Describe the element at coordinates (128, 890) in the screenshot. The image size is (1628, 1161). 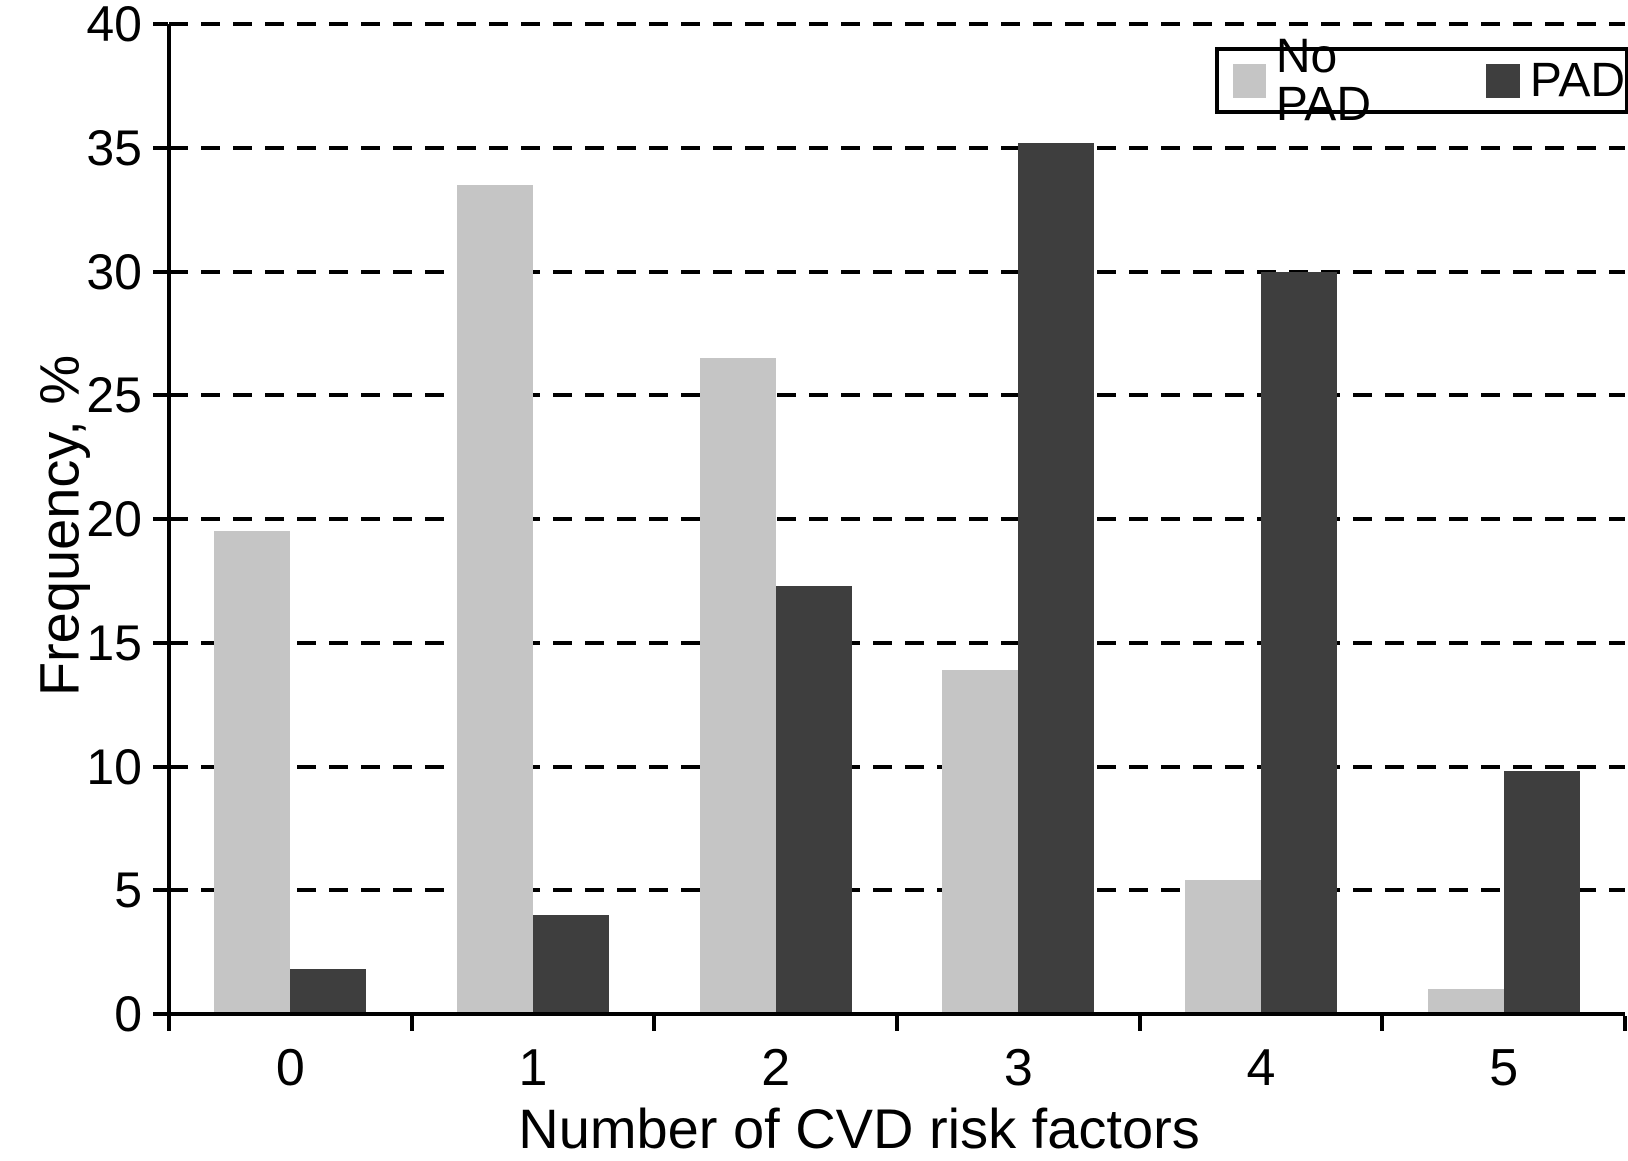
I see `y-tick-label: 5` at that location.